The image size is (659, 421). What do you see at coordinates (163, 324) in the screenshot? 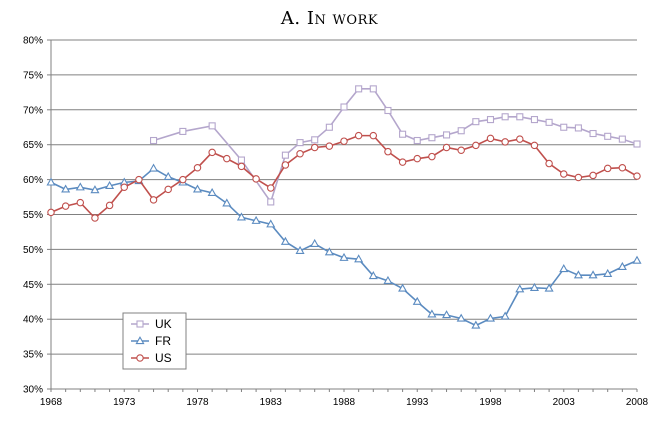
I see `legend-label-uk: UK` at bounding box center [163, 324].